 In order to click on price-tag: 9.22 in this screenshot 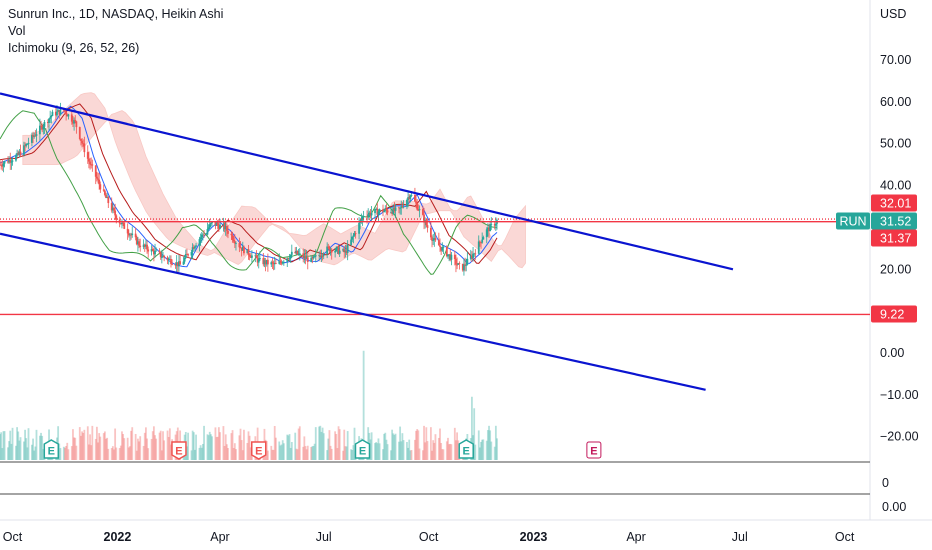, I will do `click(894, 314)`.